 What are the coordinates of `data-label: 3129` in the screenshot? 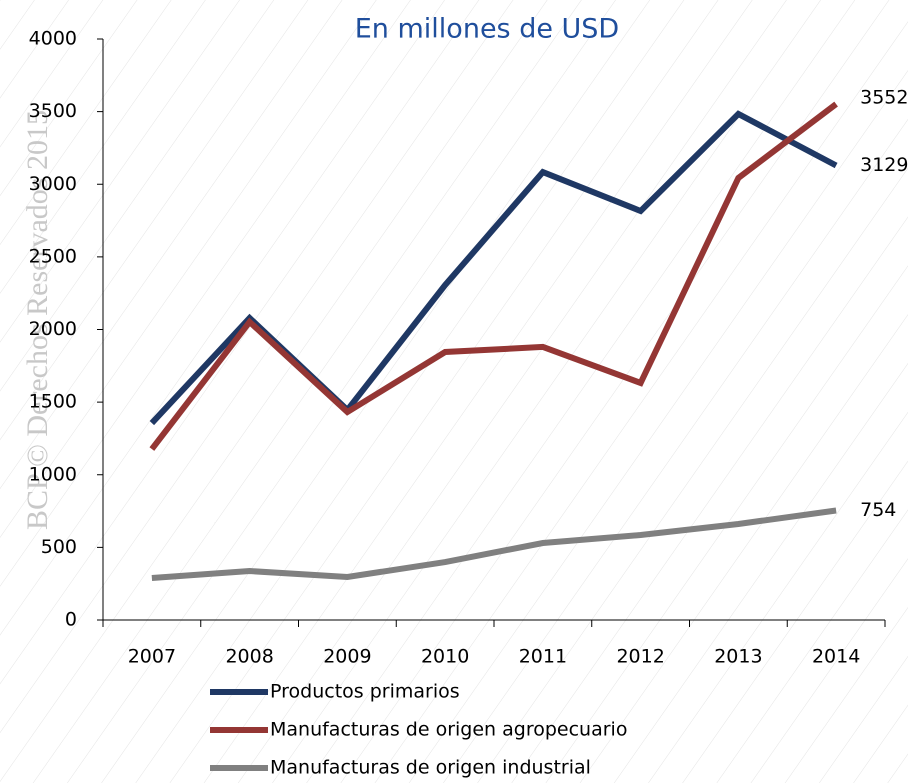 It's located at (884, 165).